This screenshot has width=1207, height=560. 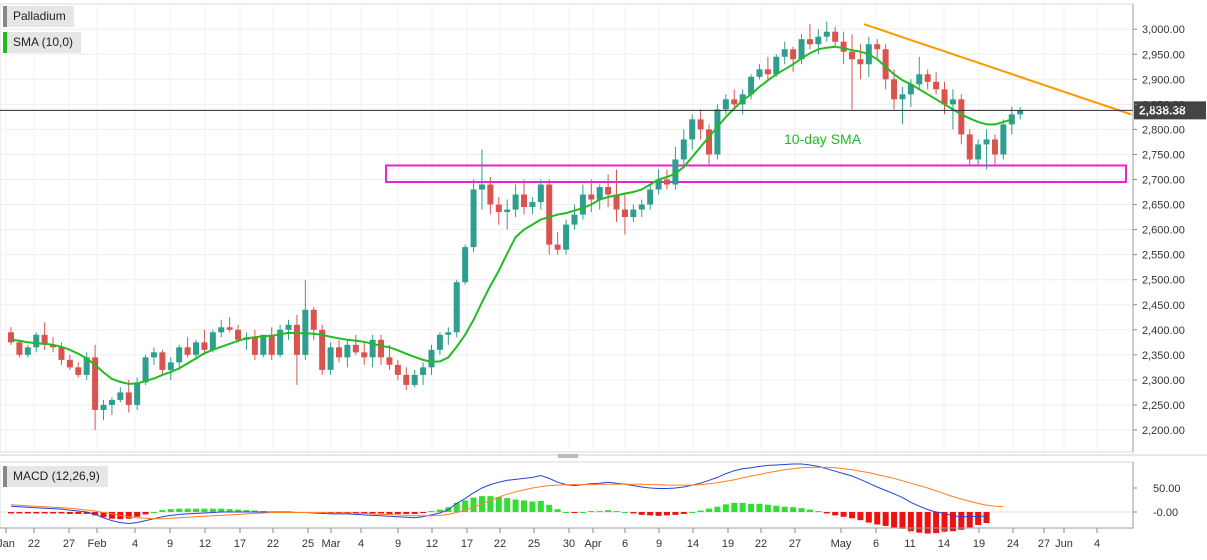 I want to click on price-tick-label: 2,350.00, so click(x=1163, y=356).